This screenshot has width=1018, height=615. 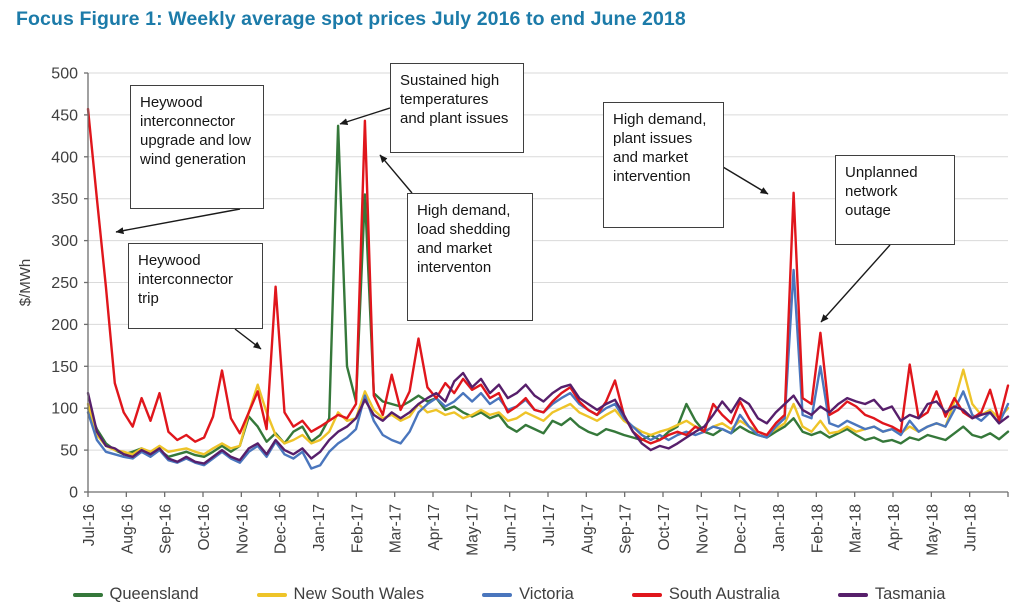 I want to click on x-axis-tick-label: Dec-16, so click(x=281, y=529).